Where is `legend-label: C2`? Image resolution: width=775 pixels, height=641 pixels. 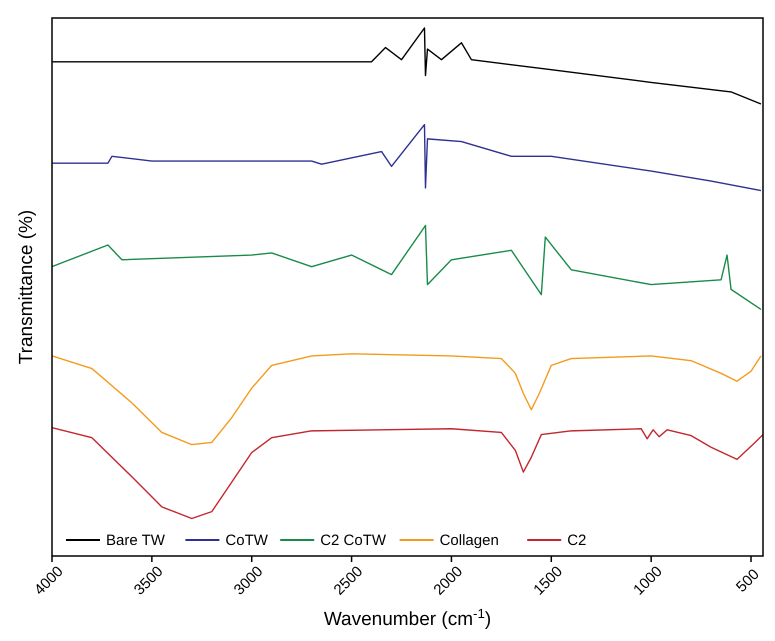 legend-label: C2 is located at coordinates (576, 540).